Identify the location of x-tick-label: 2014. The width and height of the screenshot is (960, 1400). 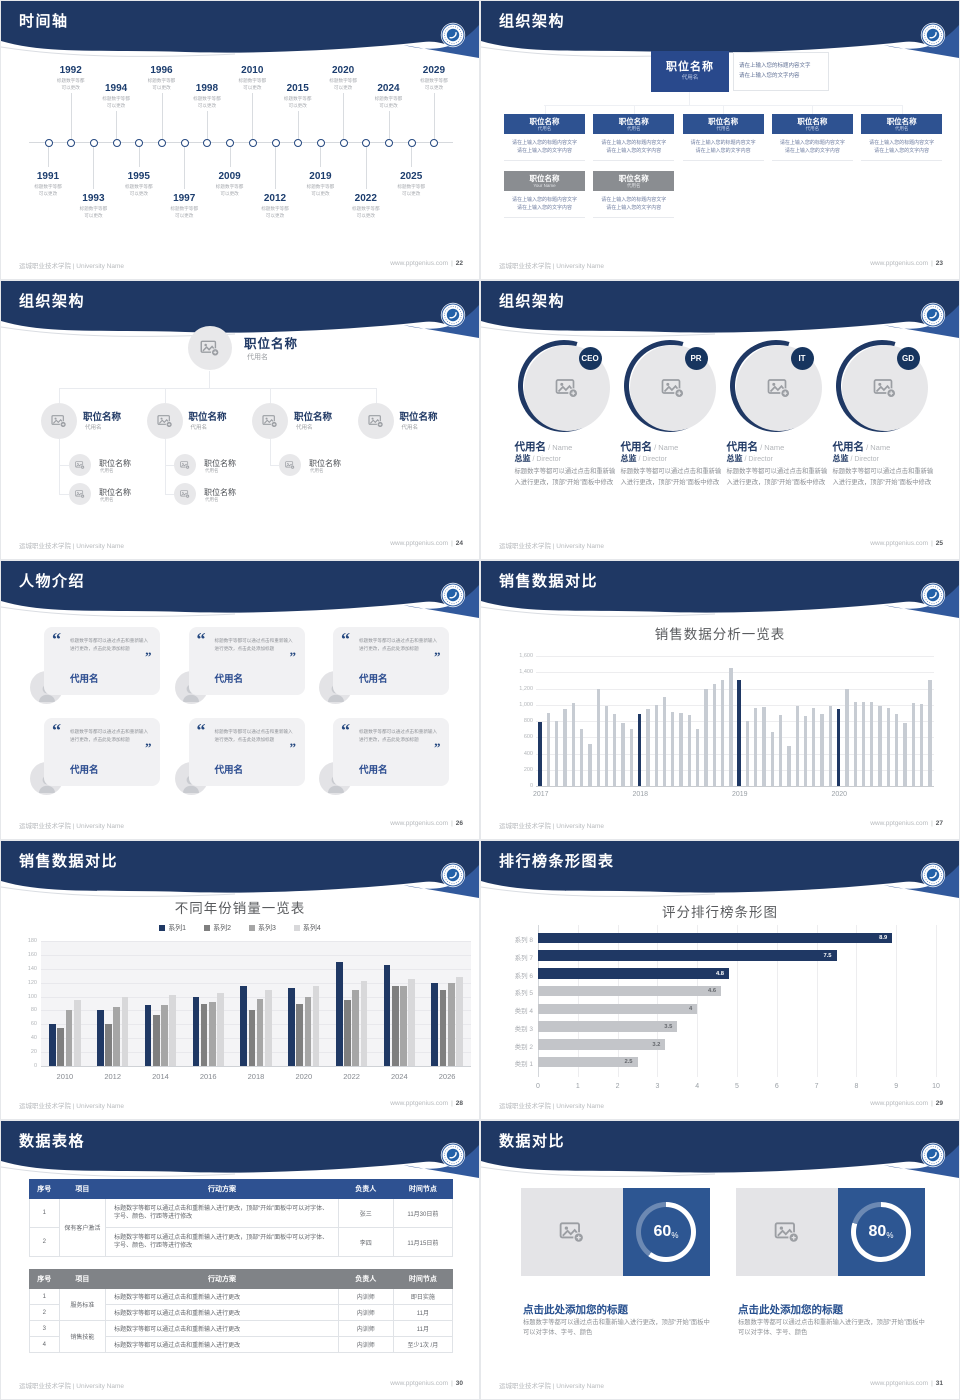
(160, 1076).